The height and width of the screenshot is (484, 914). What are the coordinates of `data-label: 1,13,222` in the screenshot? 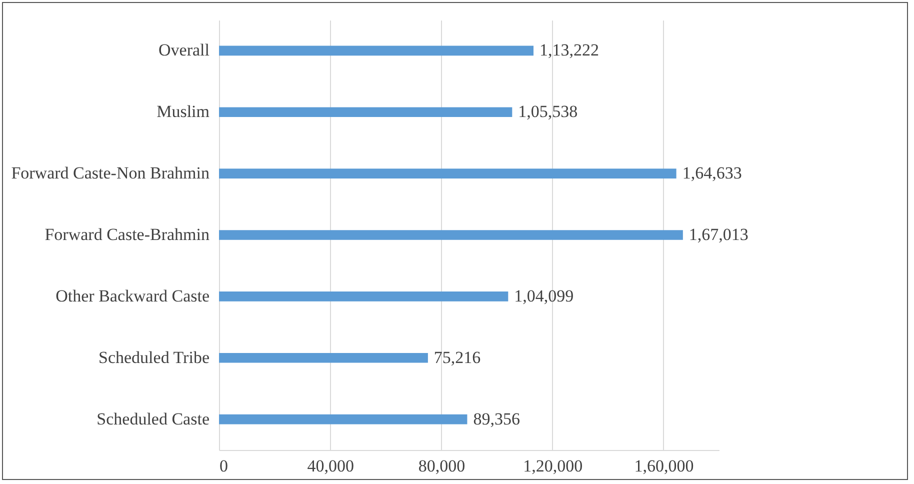 It's located at (570, 50).